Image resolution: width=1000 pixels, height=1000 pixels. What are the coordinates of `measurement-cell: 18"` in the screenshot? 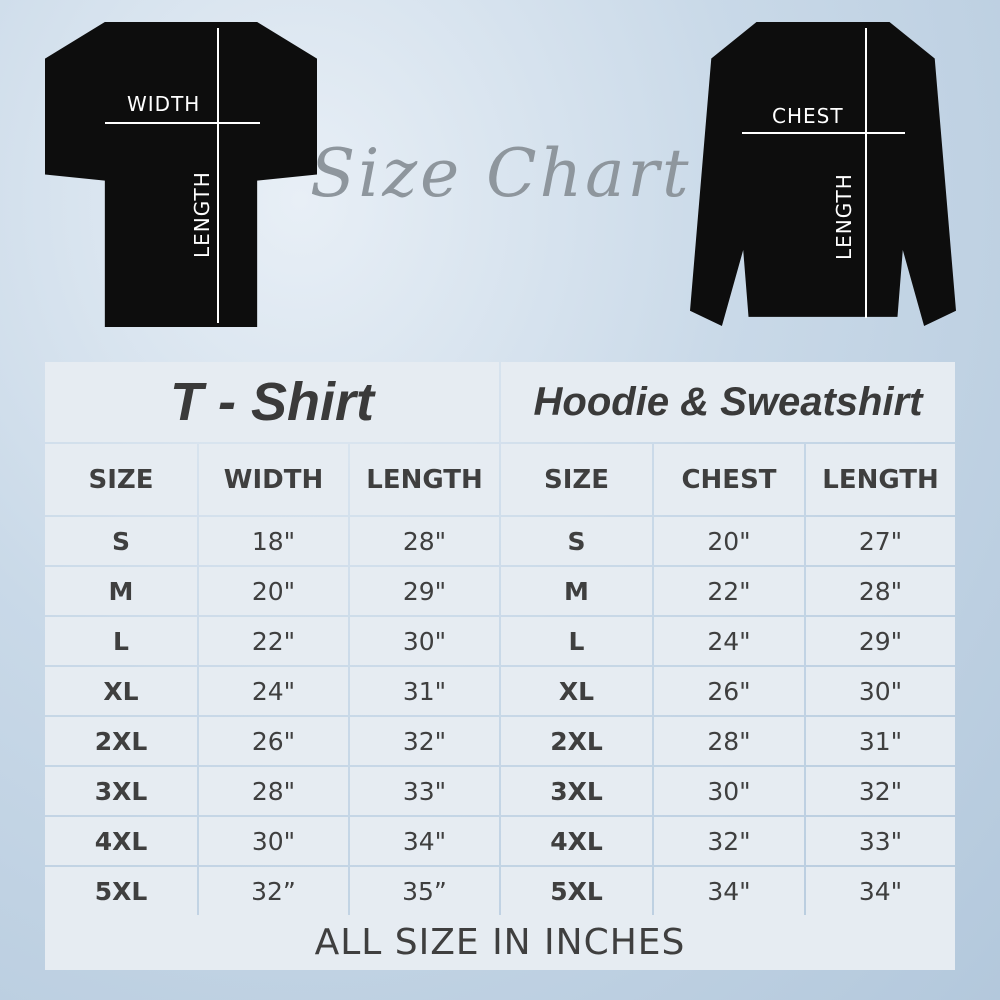 It's located at (273, 541).